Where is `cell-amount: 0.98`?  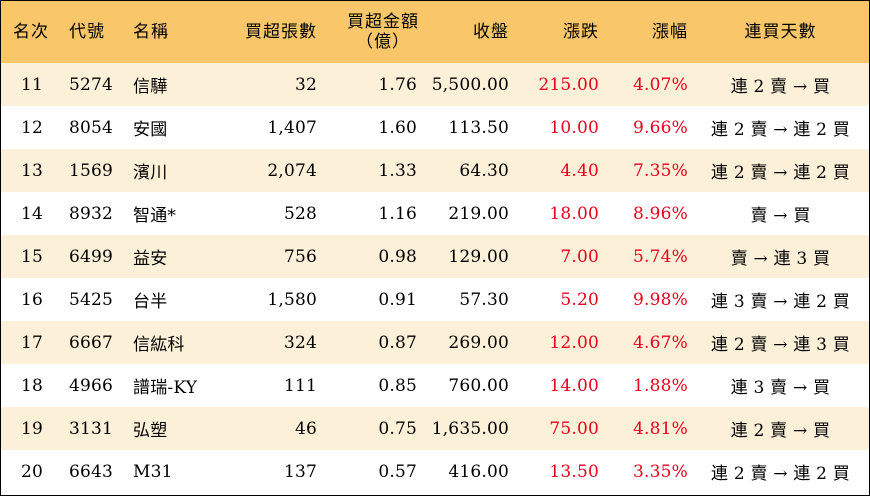 cell-amount: 0.98 is located at coordinates (397, 256).